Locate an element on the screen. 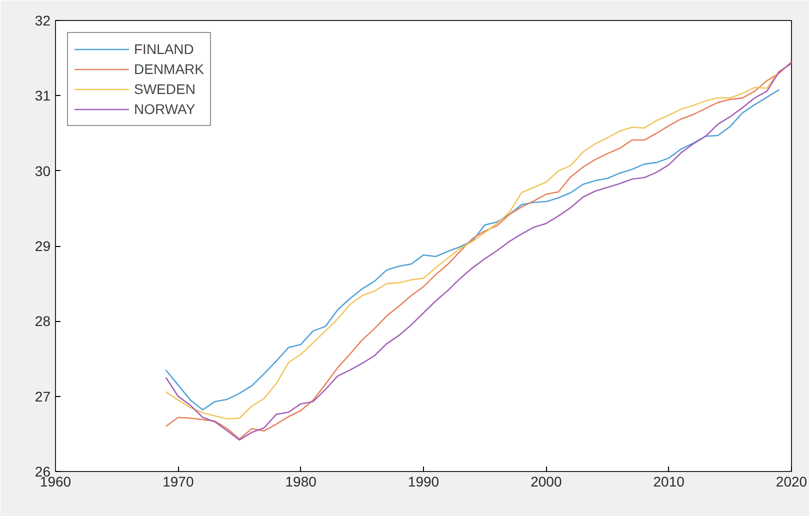 Image resolution: width=809 pixels, height=516 pixels. x-tick-label: 2010 is located at coordinates (669, 482).